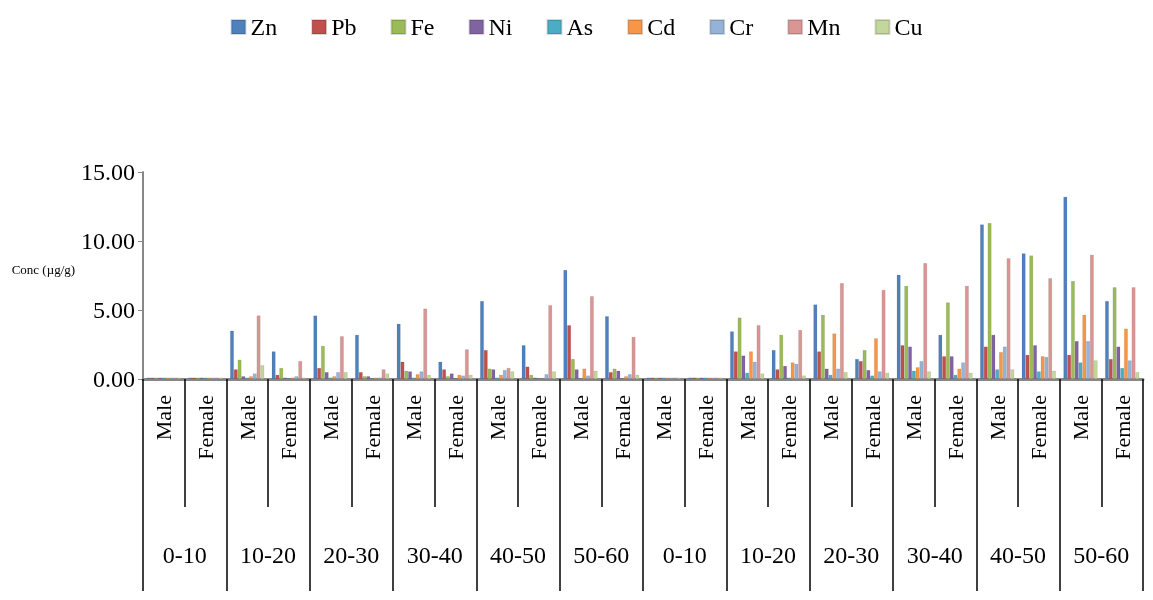 The image size is (1153, 600). Describe the element at coordinates (108, 241) in the screenshot. I see `y-tick-label: 10.00` at that location.